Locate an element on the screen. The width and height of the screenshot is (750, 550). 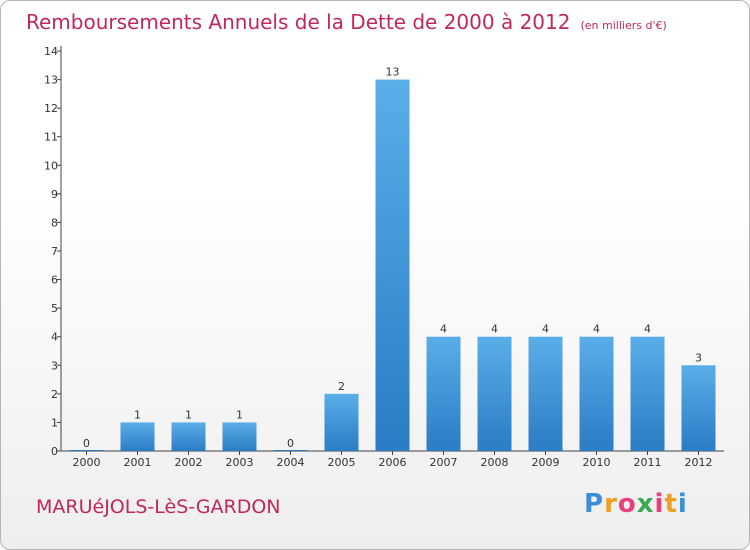
chart-subtitle: (en milliers d'€) is located at coordinates (623, 25).